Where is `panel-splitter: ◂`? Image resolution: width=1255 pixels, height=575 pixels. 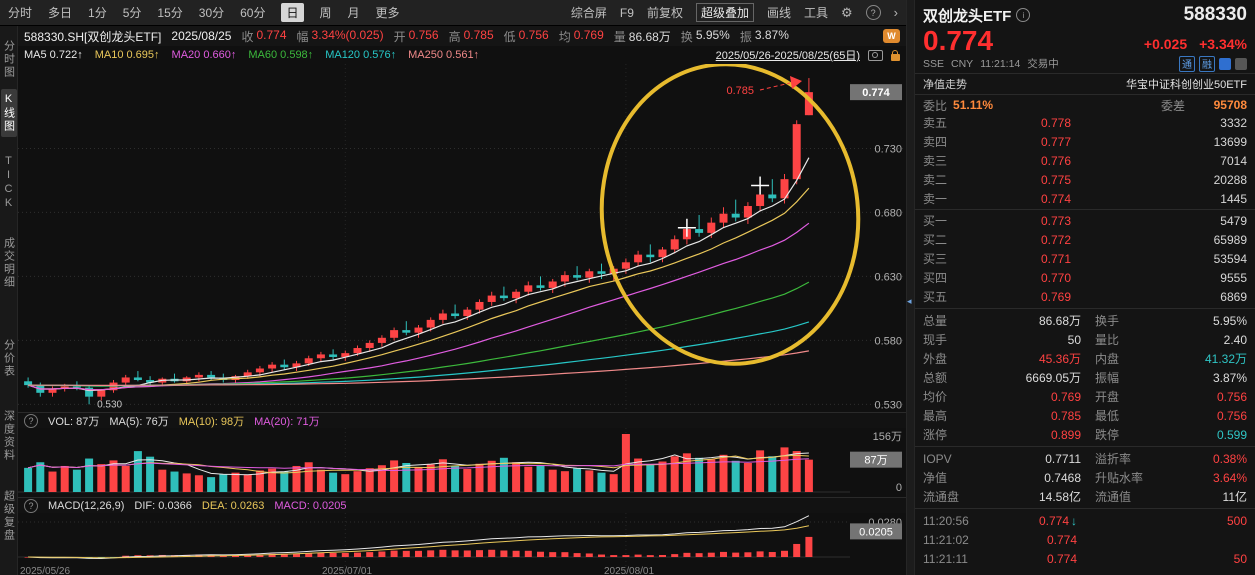 panel-splitter: ◂ is located at coordinates (910, 287).